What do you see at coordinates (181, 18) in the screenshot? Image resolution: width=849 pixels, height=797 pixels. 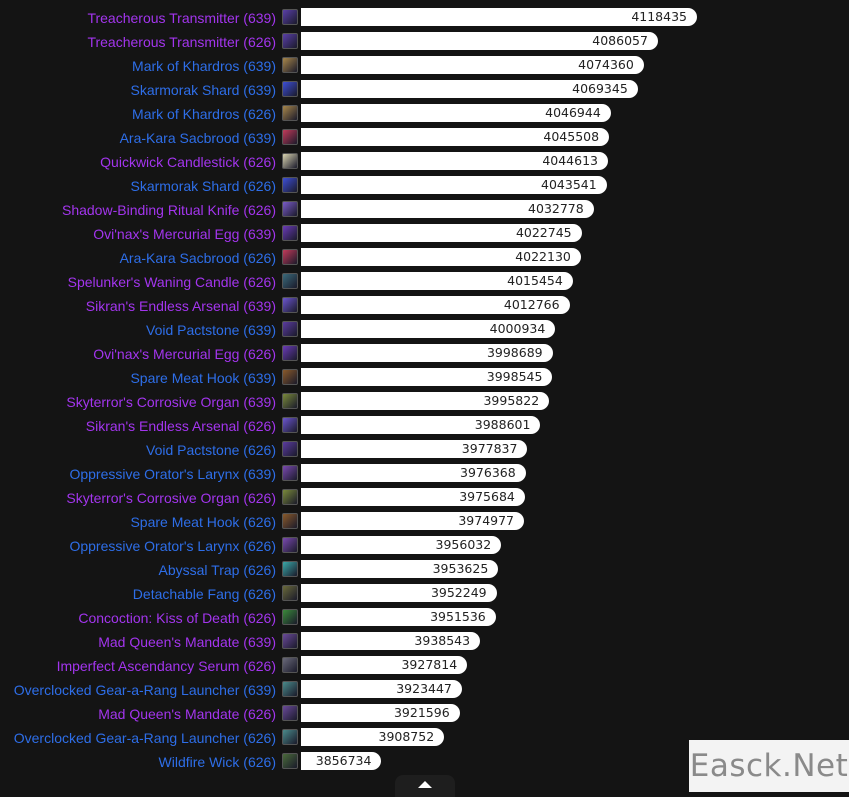 I see `item-label: Treacherous Transmitter (639)` at bounding box center [181, 18].